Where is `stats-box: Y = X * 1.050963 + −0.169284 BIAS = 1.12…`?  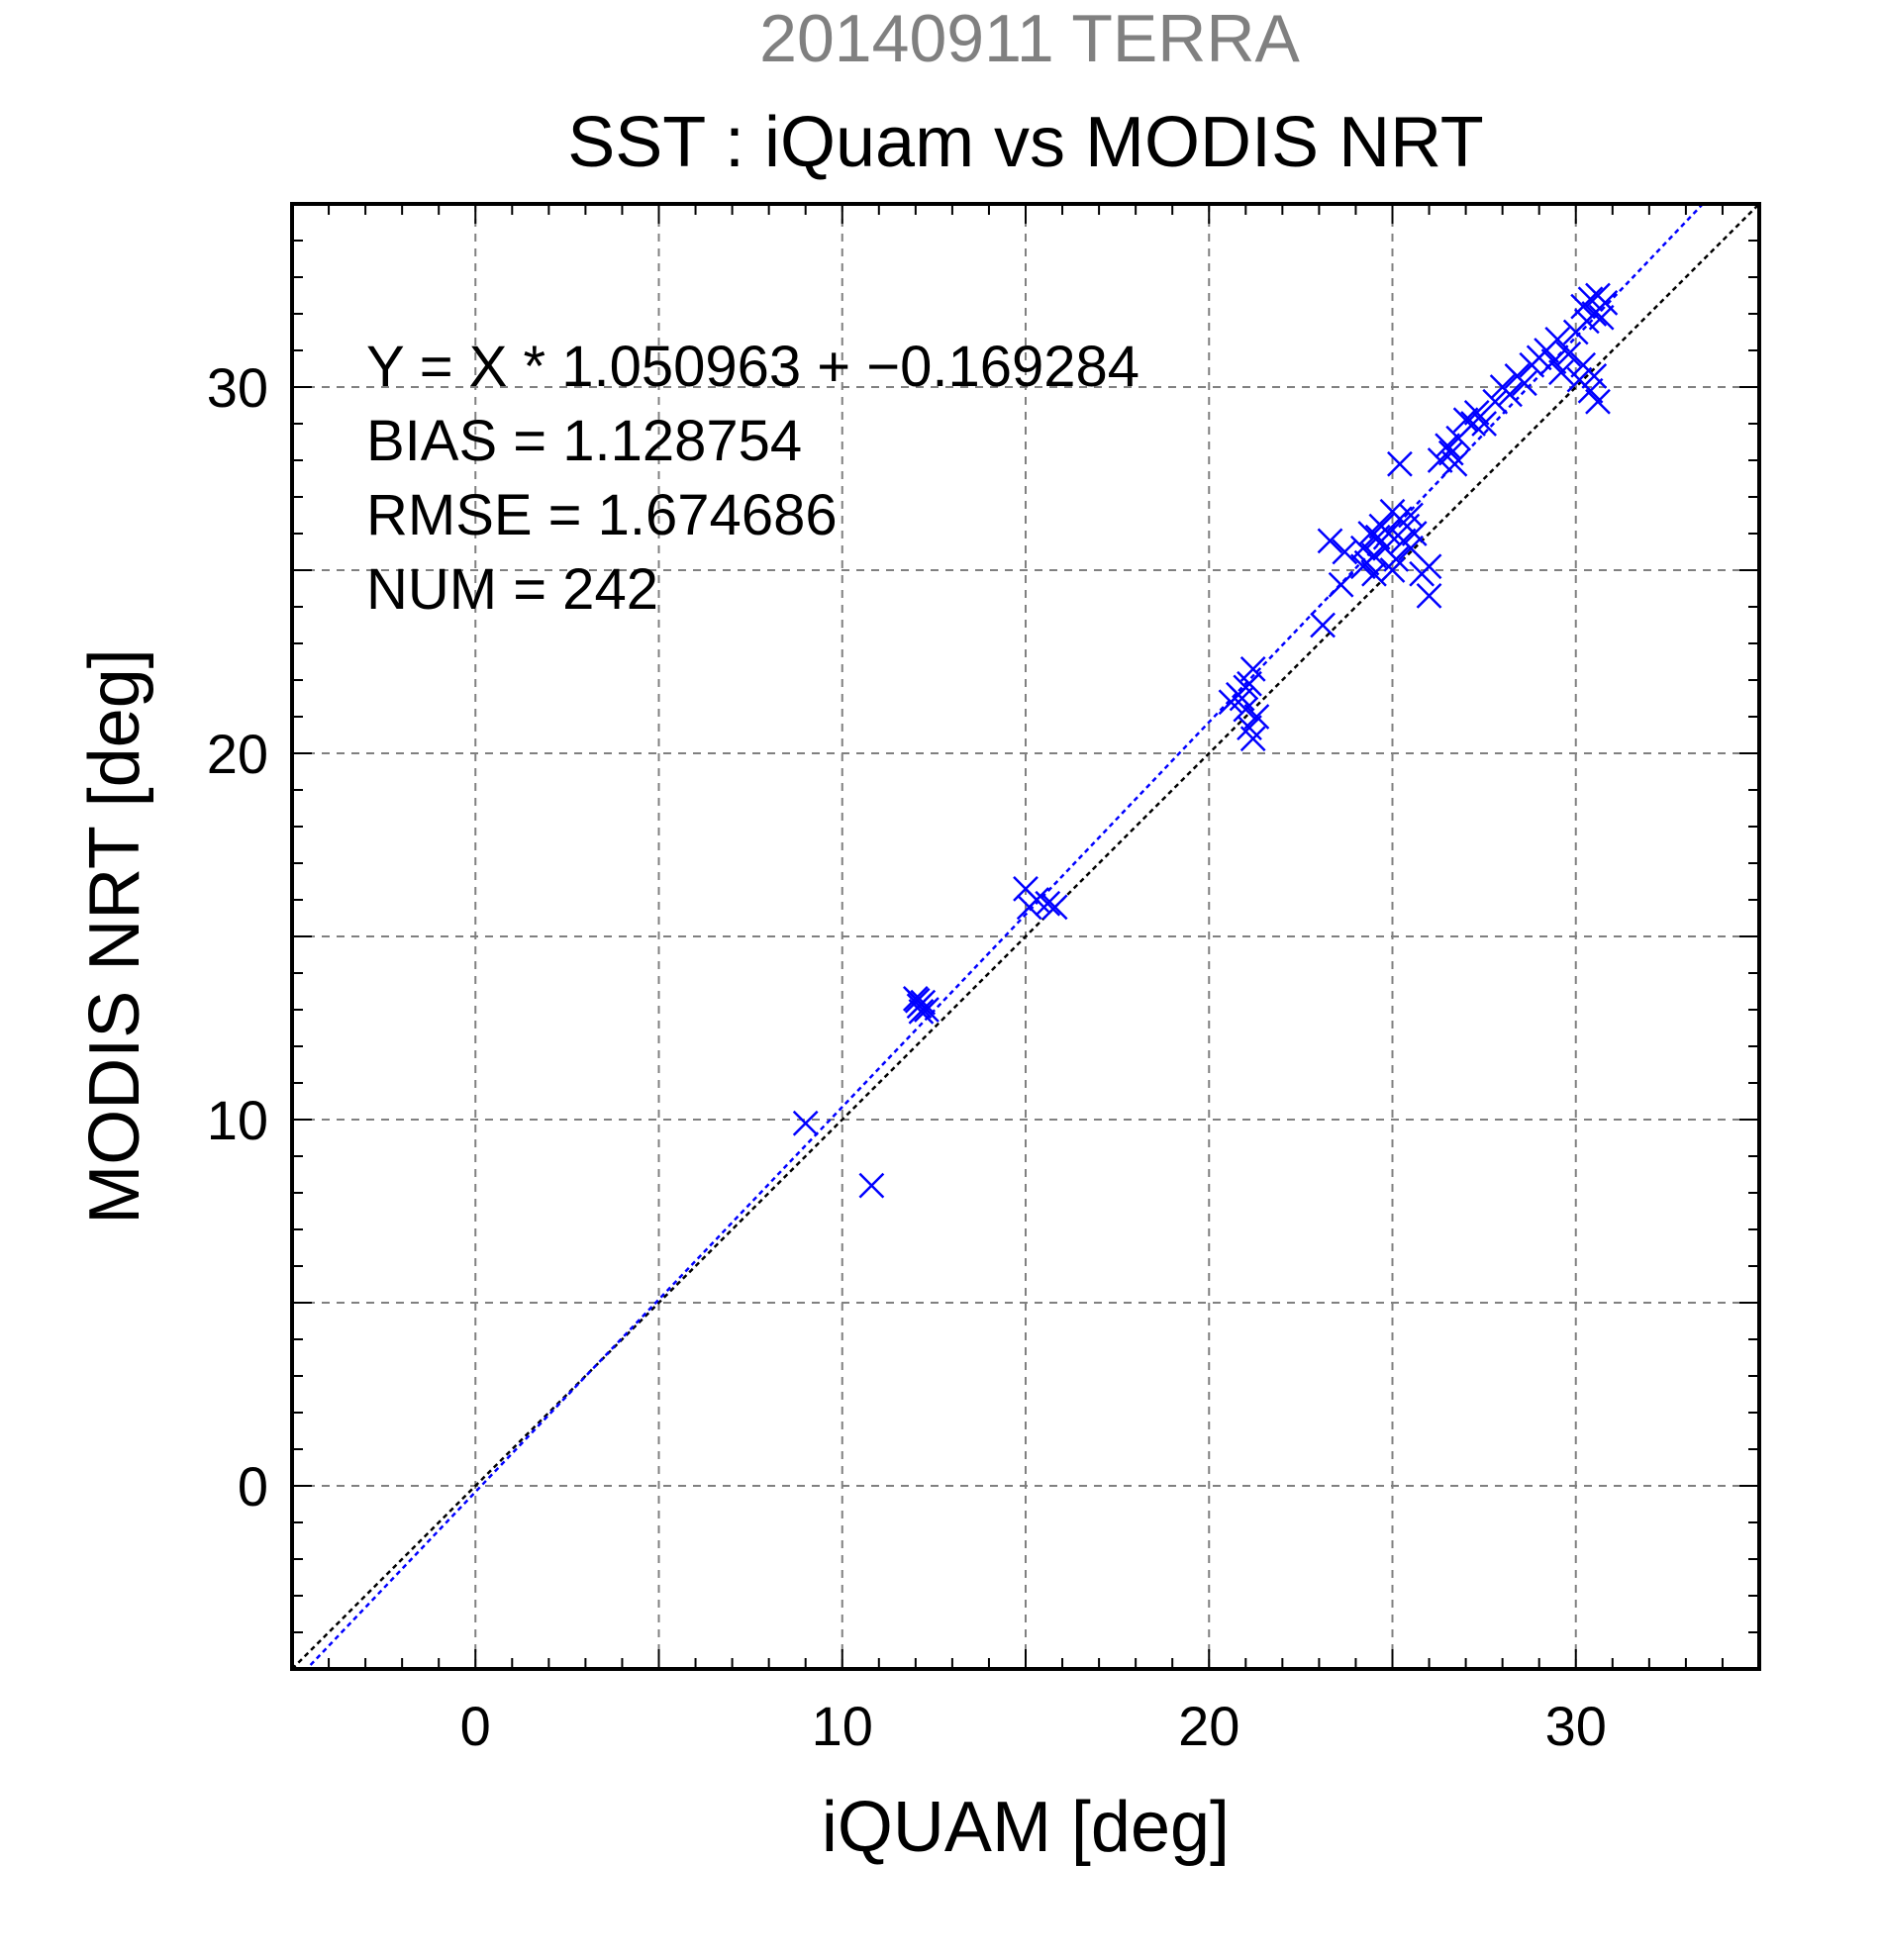
stats-box: Y = X * 1.050963 + −0.169284 BIAS = 1.12… is located at coordinates (752, 478).